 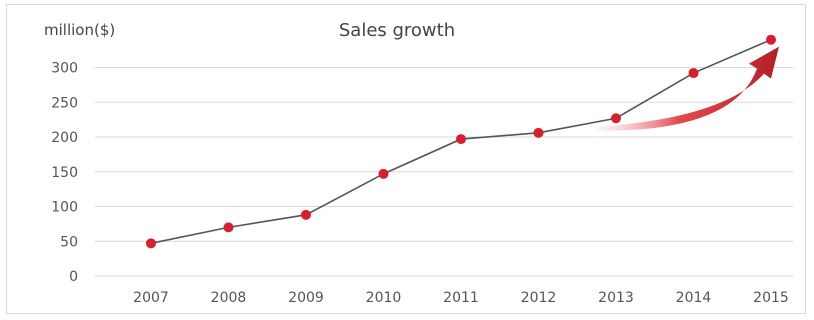 I want to click on x-tick-label: 2015, so click(x=771, y=298).